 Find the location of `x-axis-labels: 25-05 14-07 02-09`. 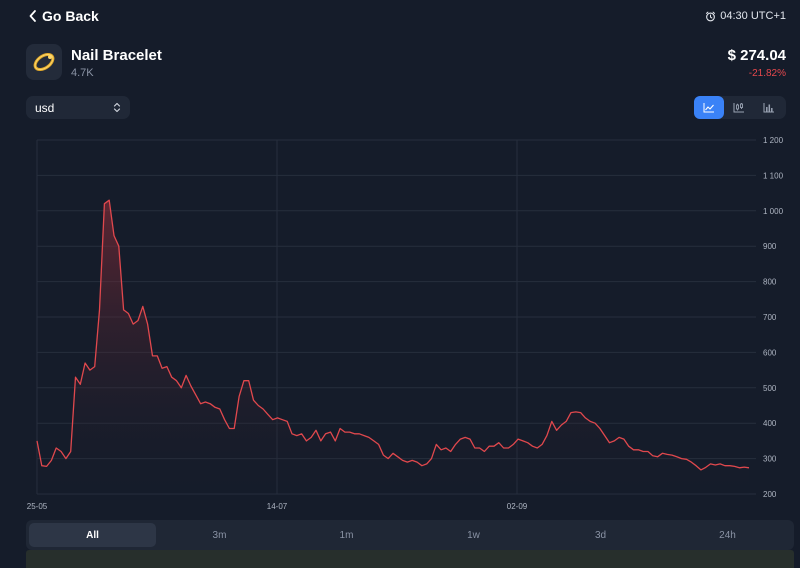

x-axis-labels: 25-05 14-07 02-09 is located at coordinates (277, 506).